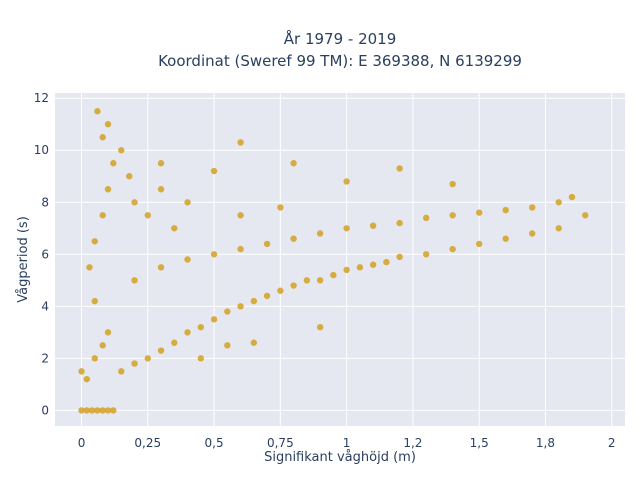 Image resolution: width=640 pixels, height=484 pixels. I want to click on x-tick-label: 2, so click(612, 443).